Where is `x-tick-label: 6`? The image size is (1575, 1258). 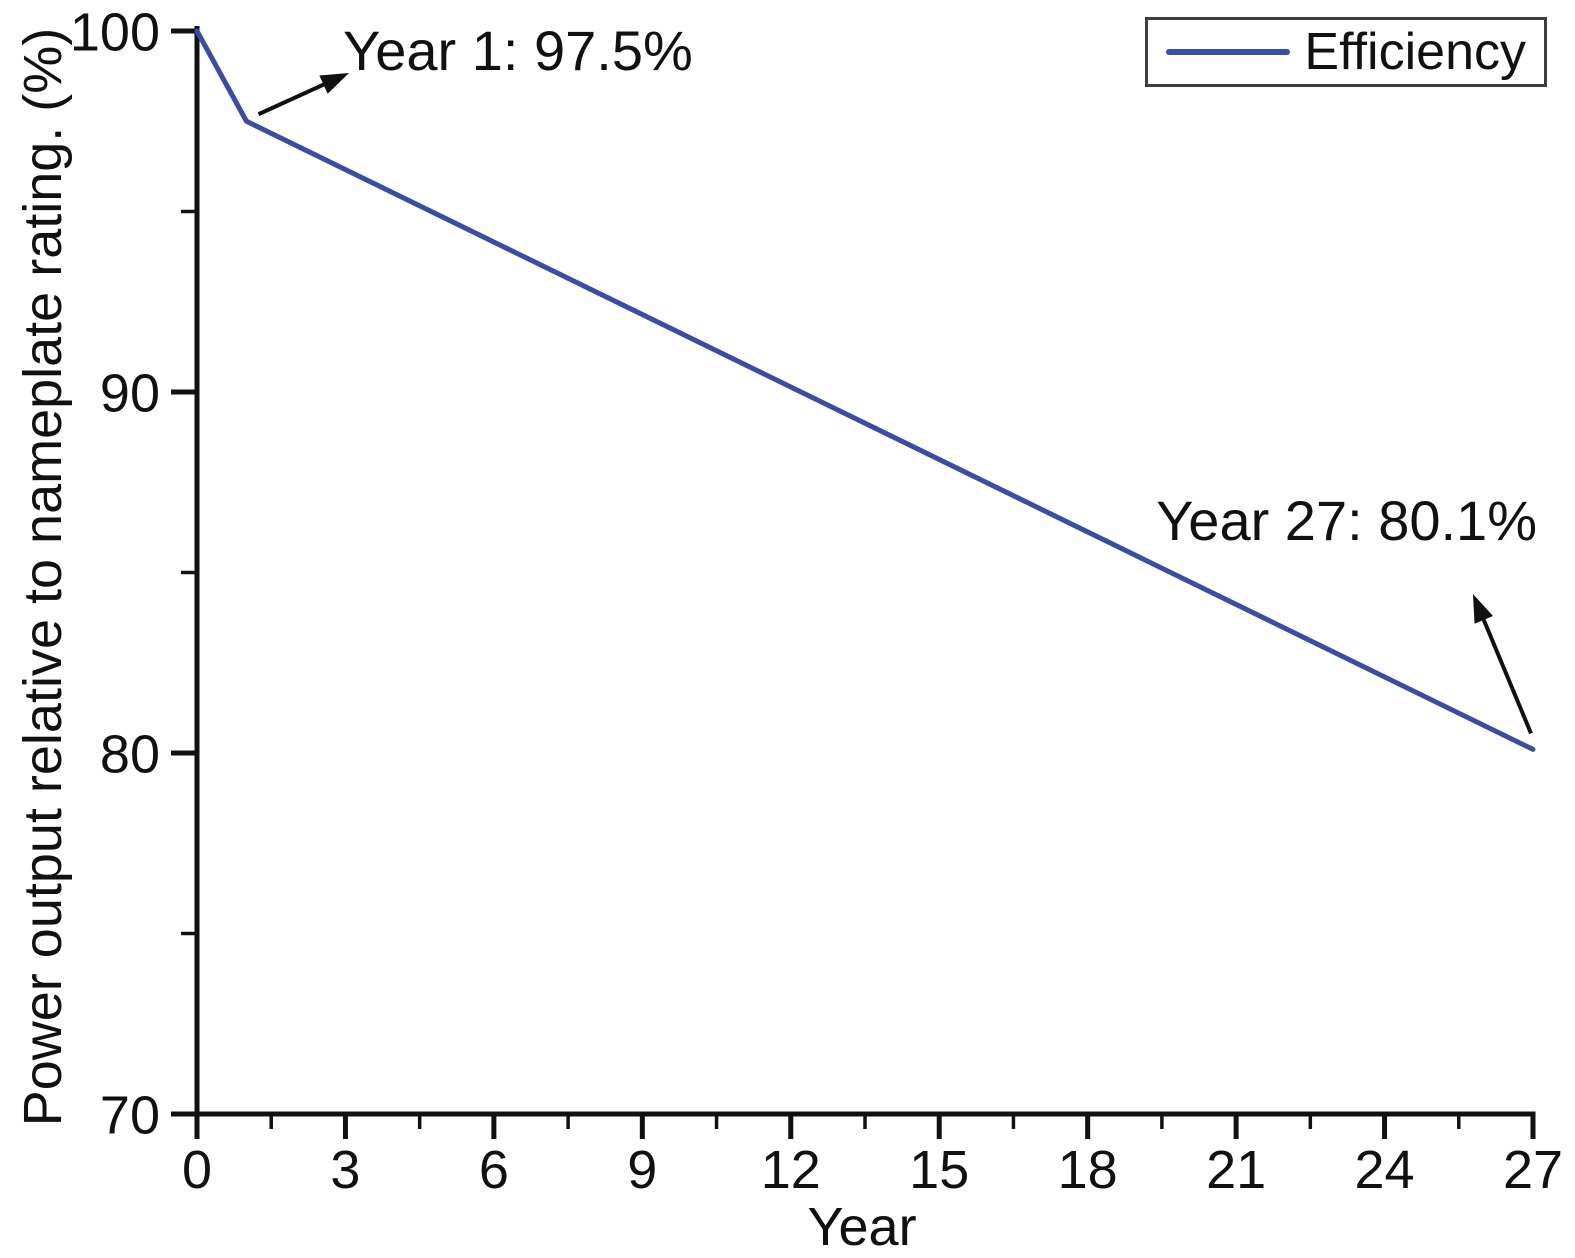 x-tick-label: 6 is located at coordinates (494, 1170).